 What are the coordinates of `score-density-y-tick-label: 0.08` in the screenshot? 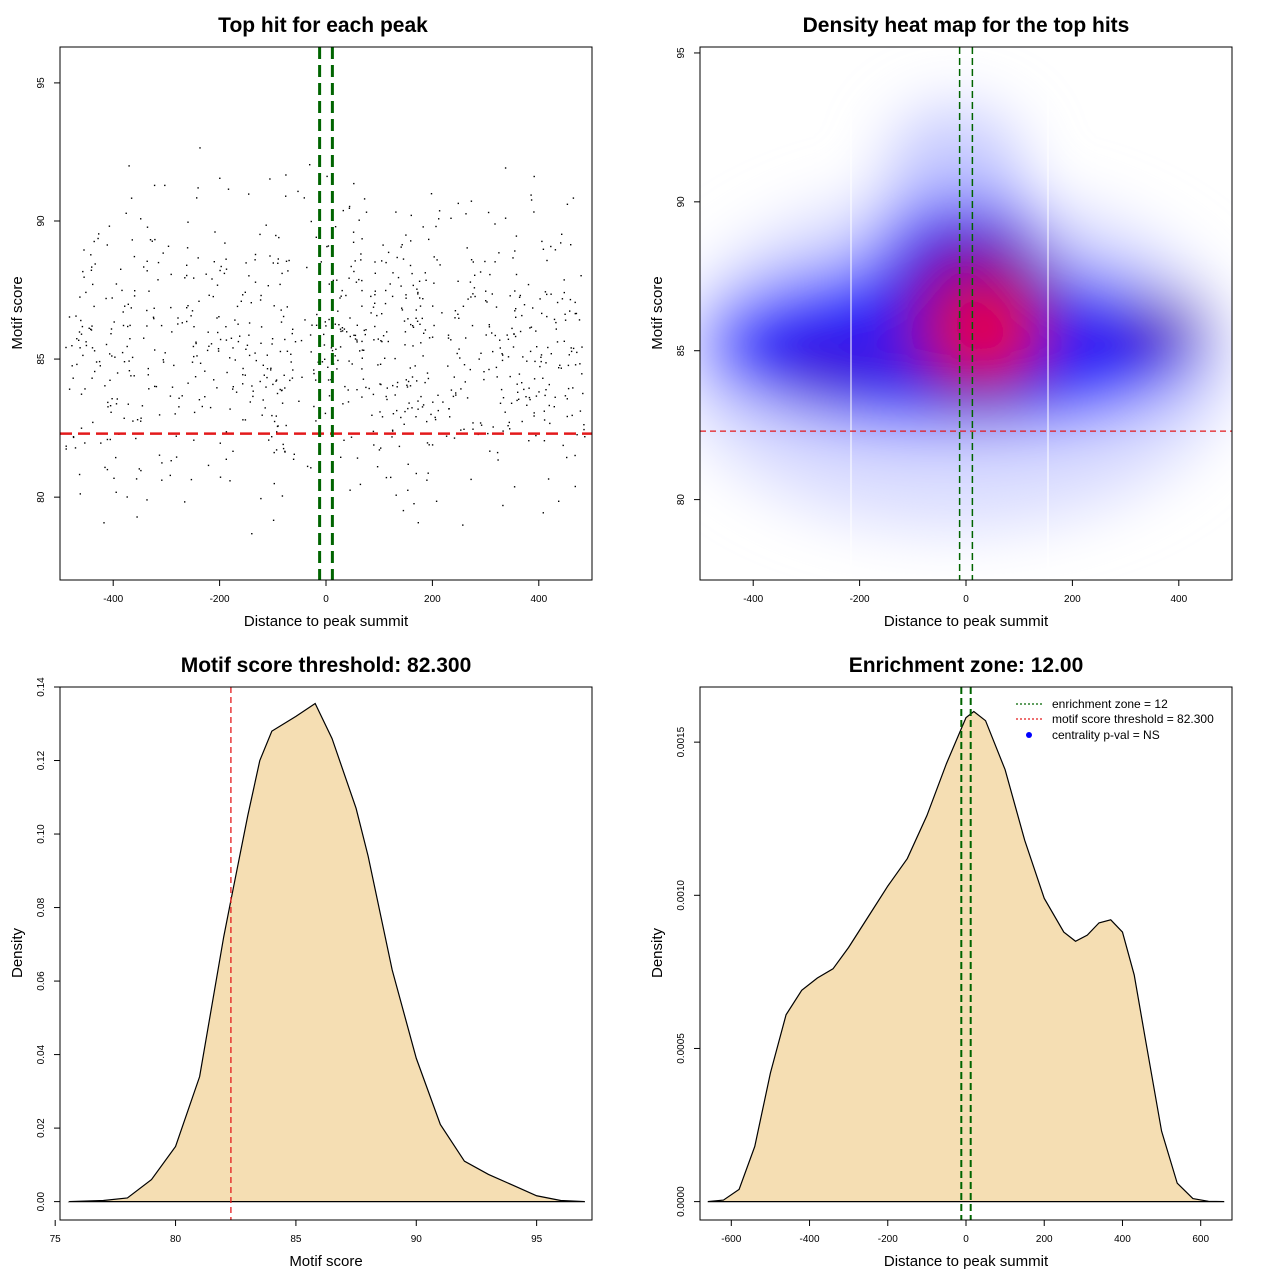 It's located at (41, 907).